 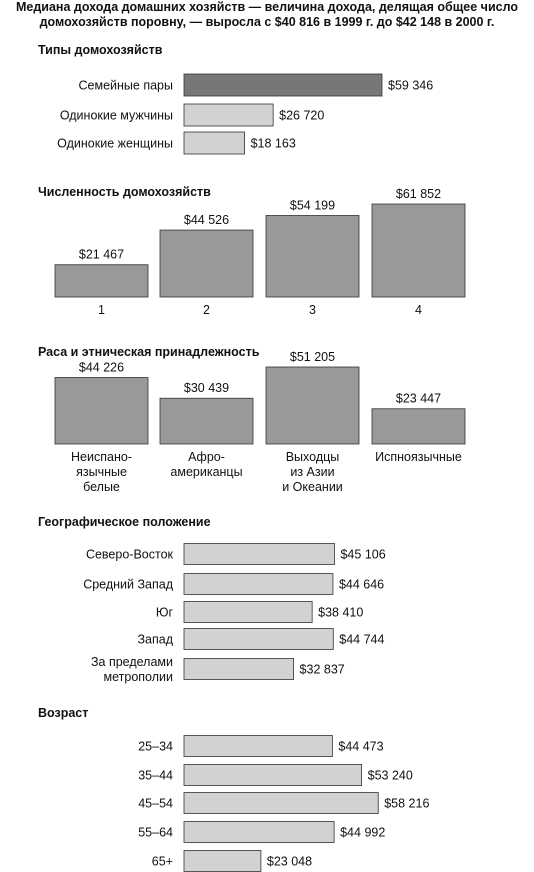 I want to click on category-label-4-4: 65+, so click(x=162, y=862).